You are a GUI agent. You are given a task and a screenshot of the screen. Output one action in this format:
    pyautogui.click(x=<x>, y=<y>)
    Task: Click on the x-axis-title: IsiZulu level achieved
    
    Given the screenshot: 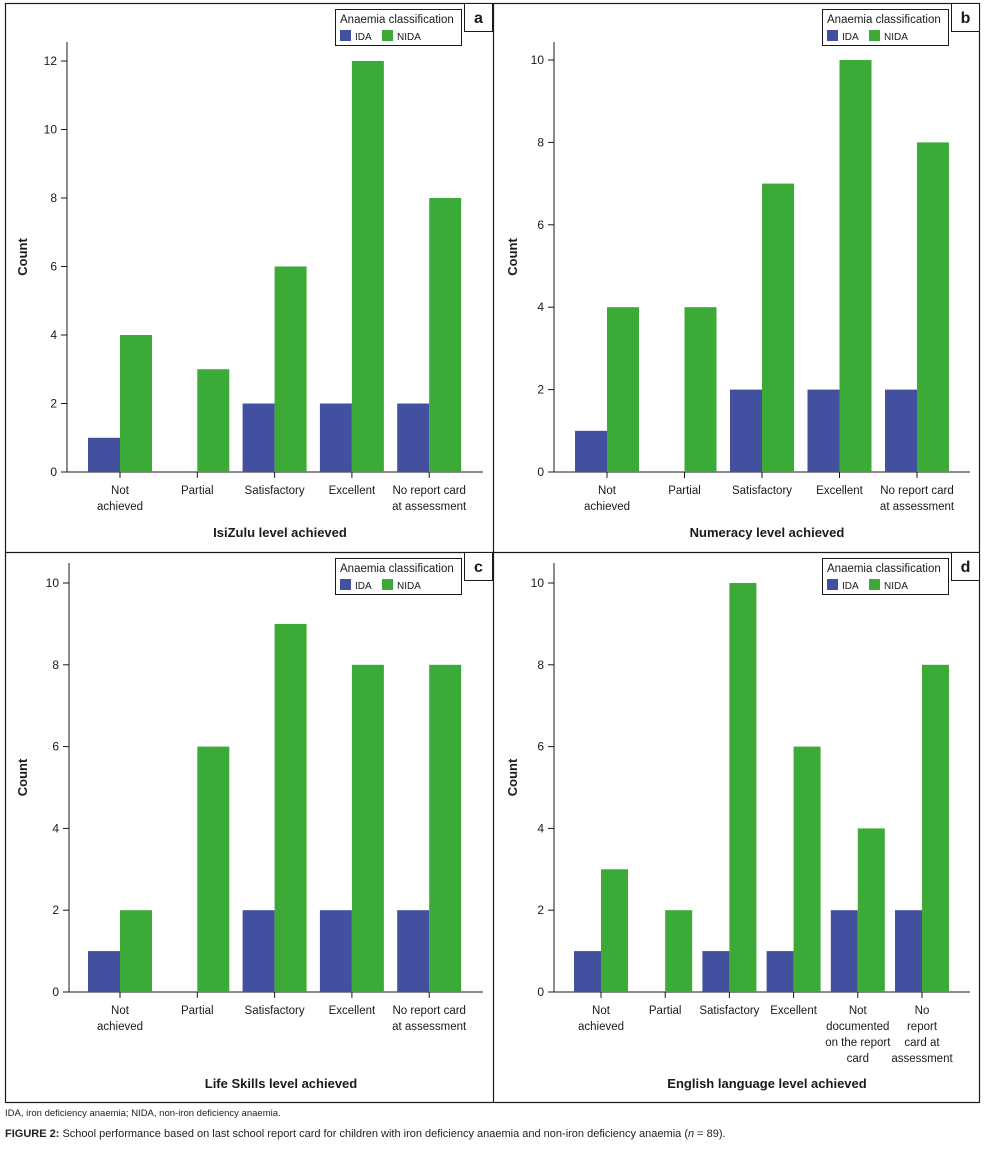 What is the action you would take?
    pyautogui.click(x=280, y=532)
    